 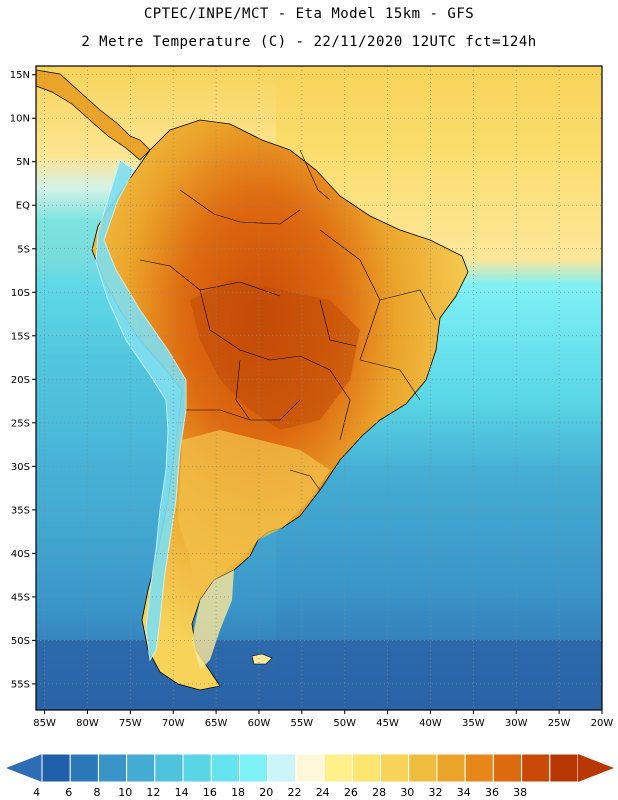 What do you see at coordinates (387, 723) in the screenshot?
I see `lon-tick-label: 45W` at bounding box center [387, 723].